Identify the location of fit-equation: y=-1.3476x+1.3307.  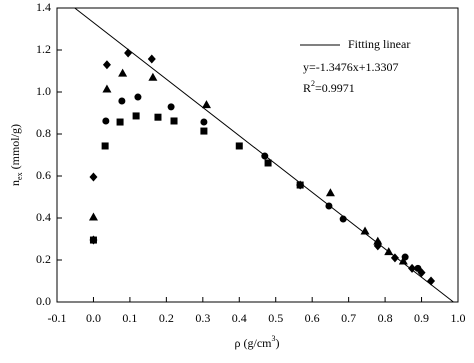
(351, 67).